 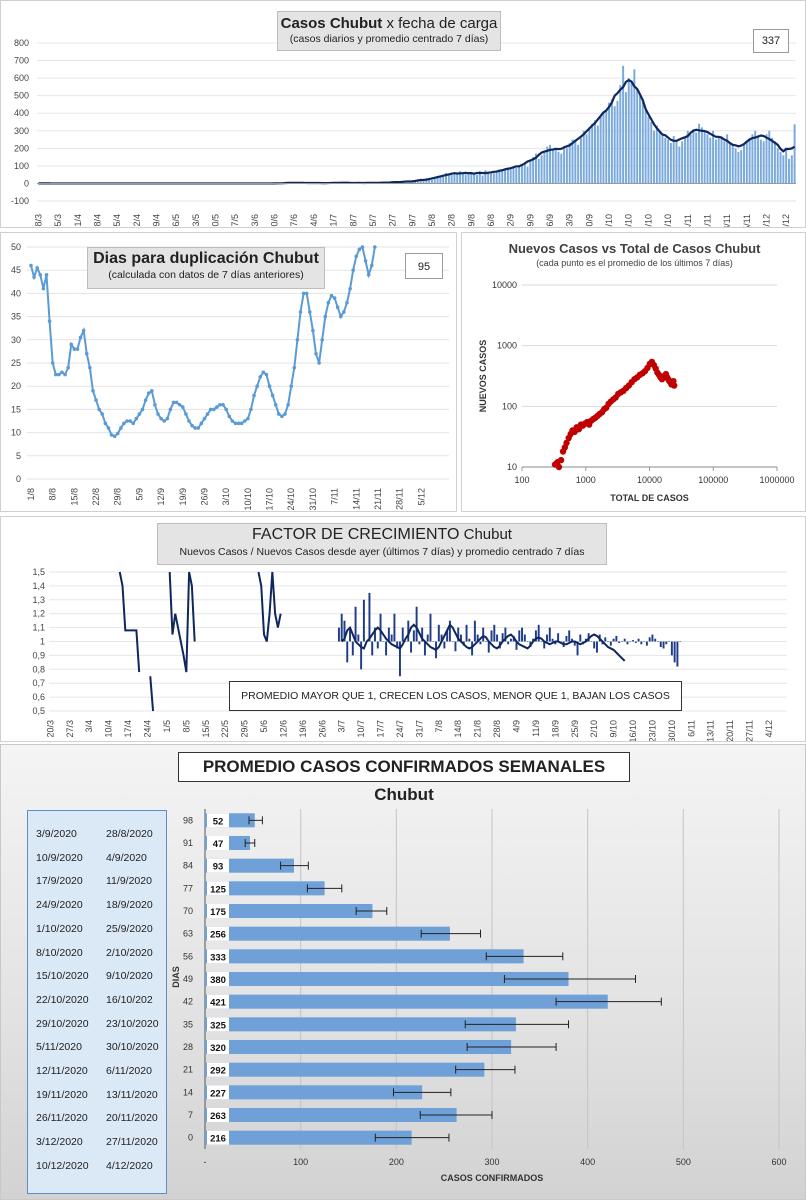 What do you see at coordinates (129, 622) in the screenshot?
I see `growth-avg-line` at bounding box center [129, 622].